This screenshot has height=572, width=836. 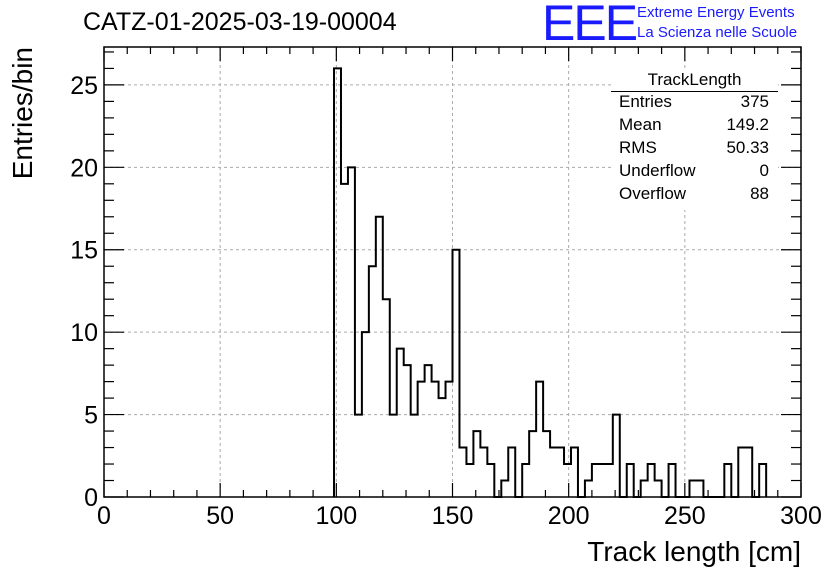 What do you see at coordinates (104, 516) in the screenshot?
I see `x-tick-label: 0` at bounding box center [104, 516].